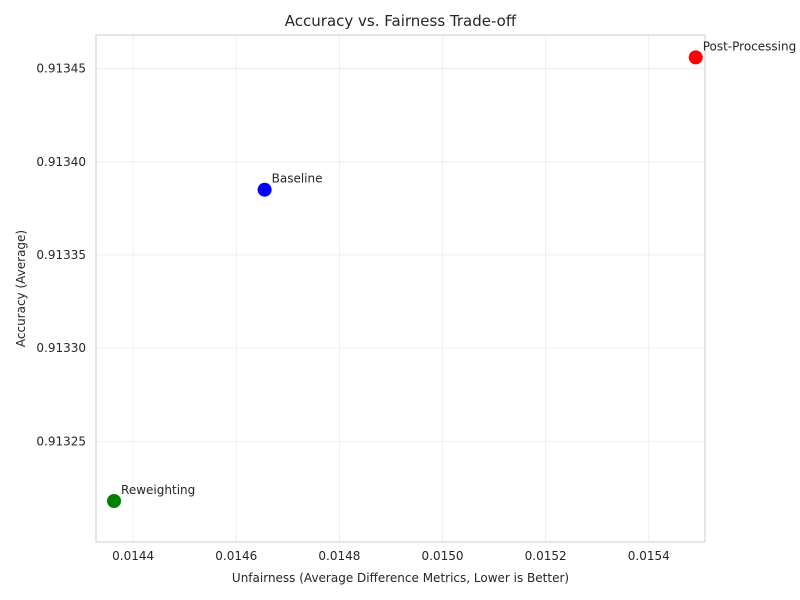 This screenshot has height=600, width=800. Describe the element at coordinates (264, 189) in the screenshot. I see `data-point-baseline` at that location.